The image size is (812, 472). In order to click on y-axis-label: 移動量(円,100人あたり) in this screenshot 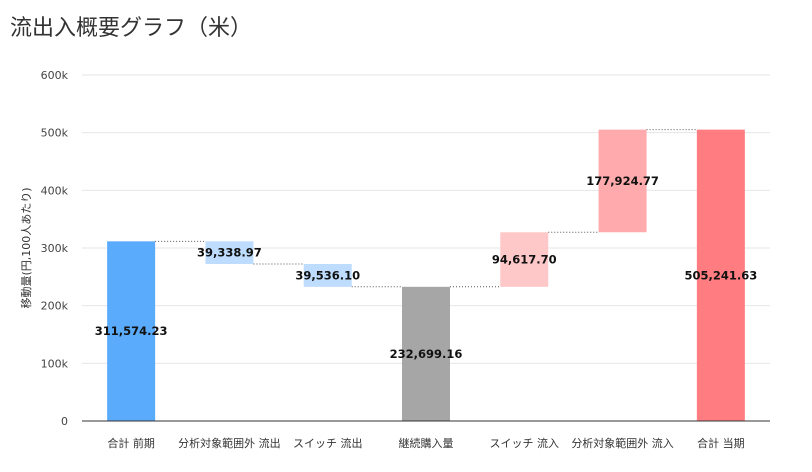, I will do `click(26, 247)`.